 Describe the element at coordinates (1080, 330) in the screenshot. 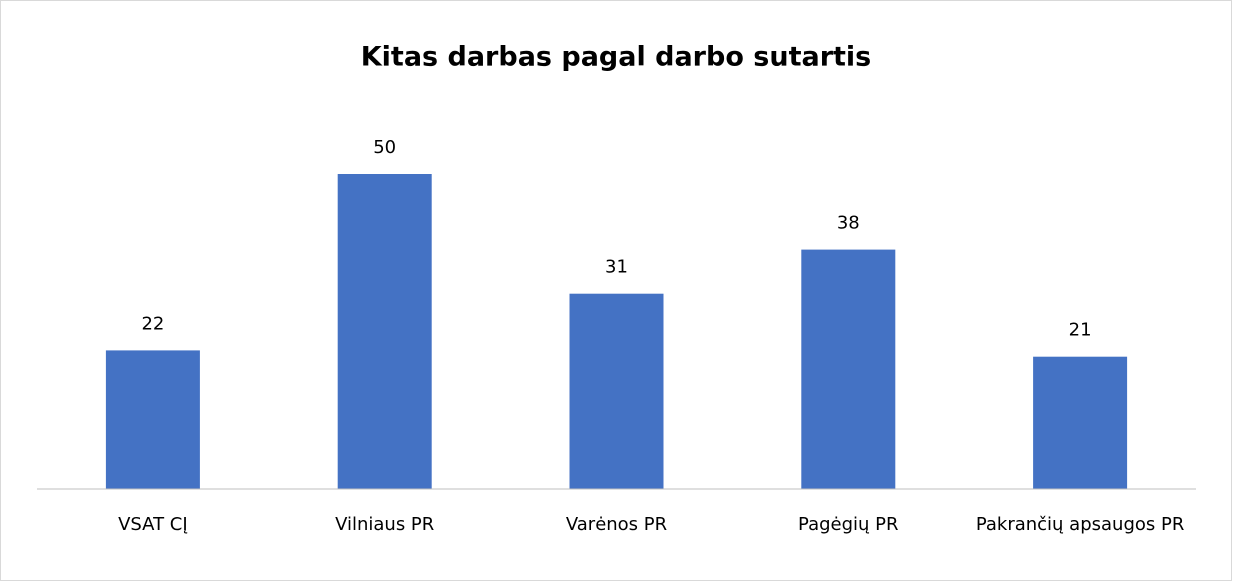

I see `data-label: 21` at that location.